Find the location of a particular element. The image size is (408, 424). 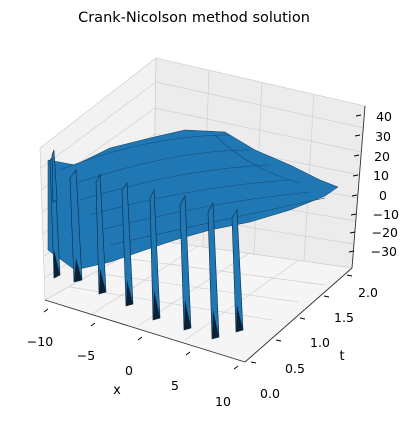

x-tick-label: −5 is located at coordinates (86, 355).